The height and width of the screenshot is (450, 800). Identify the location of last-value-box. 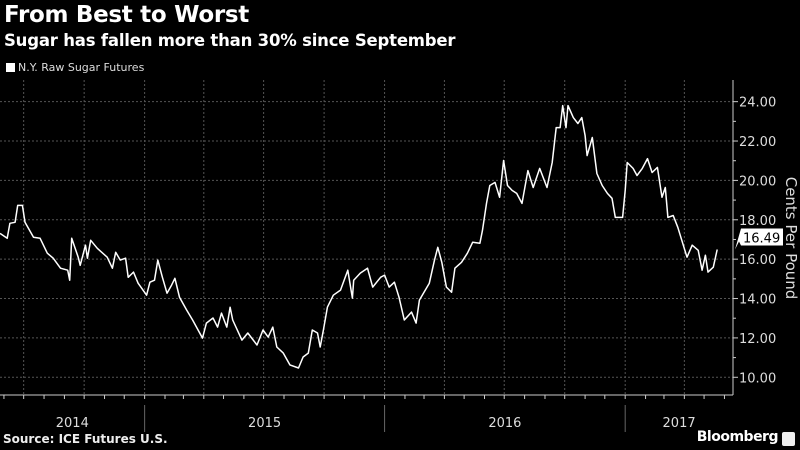
(759, 239).